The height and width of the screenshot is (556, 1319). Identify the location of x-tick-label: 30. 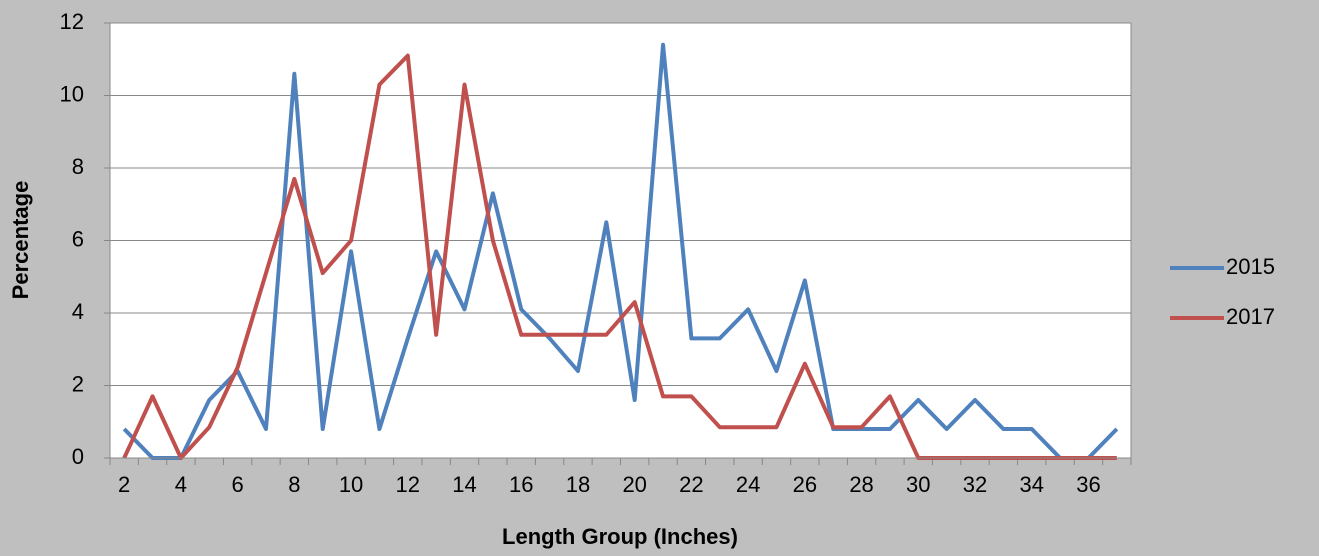
(918, 484).